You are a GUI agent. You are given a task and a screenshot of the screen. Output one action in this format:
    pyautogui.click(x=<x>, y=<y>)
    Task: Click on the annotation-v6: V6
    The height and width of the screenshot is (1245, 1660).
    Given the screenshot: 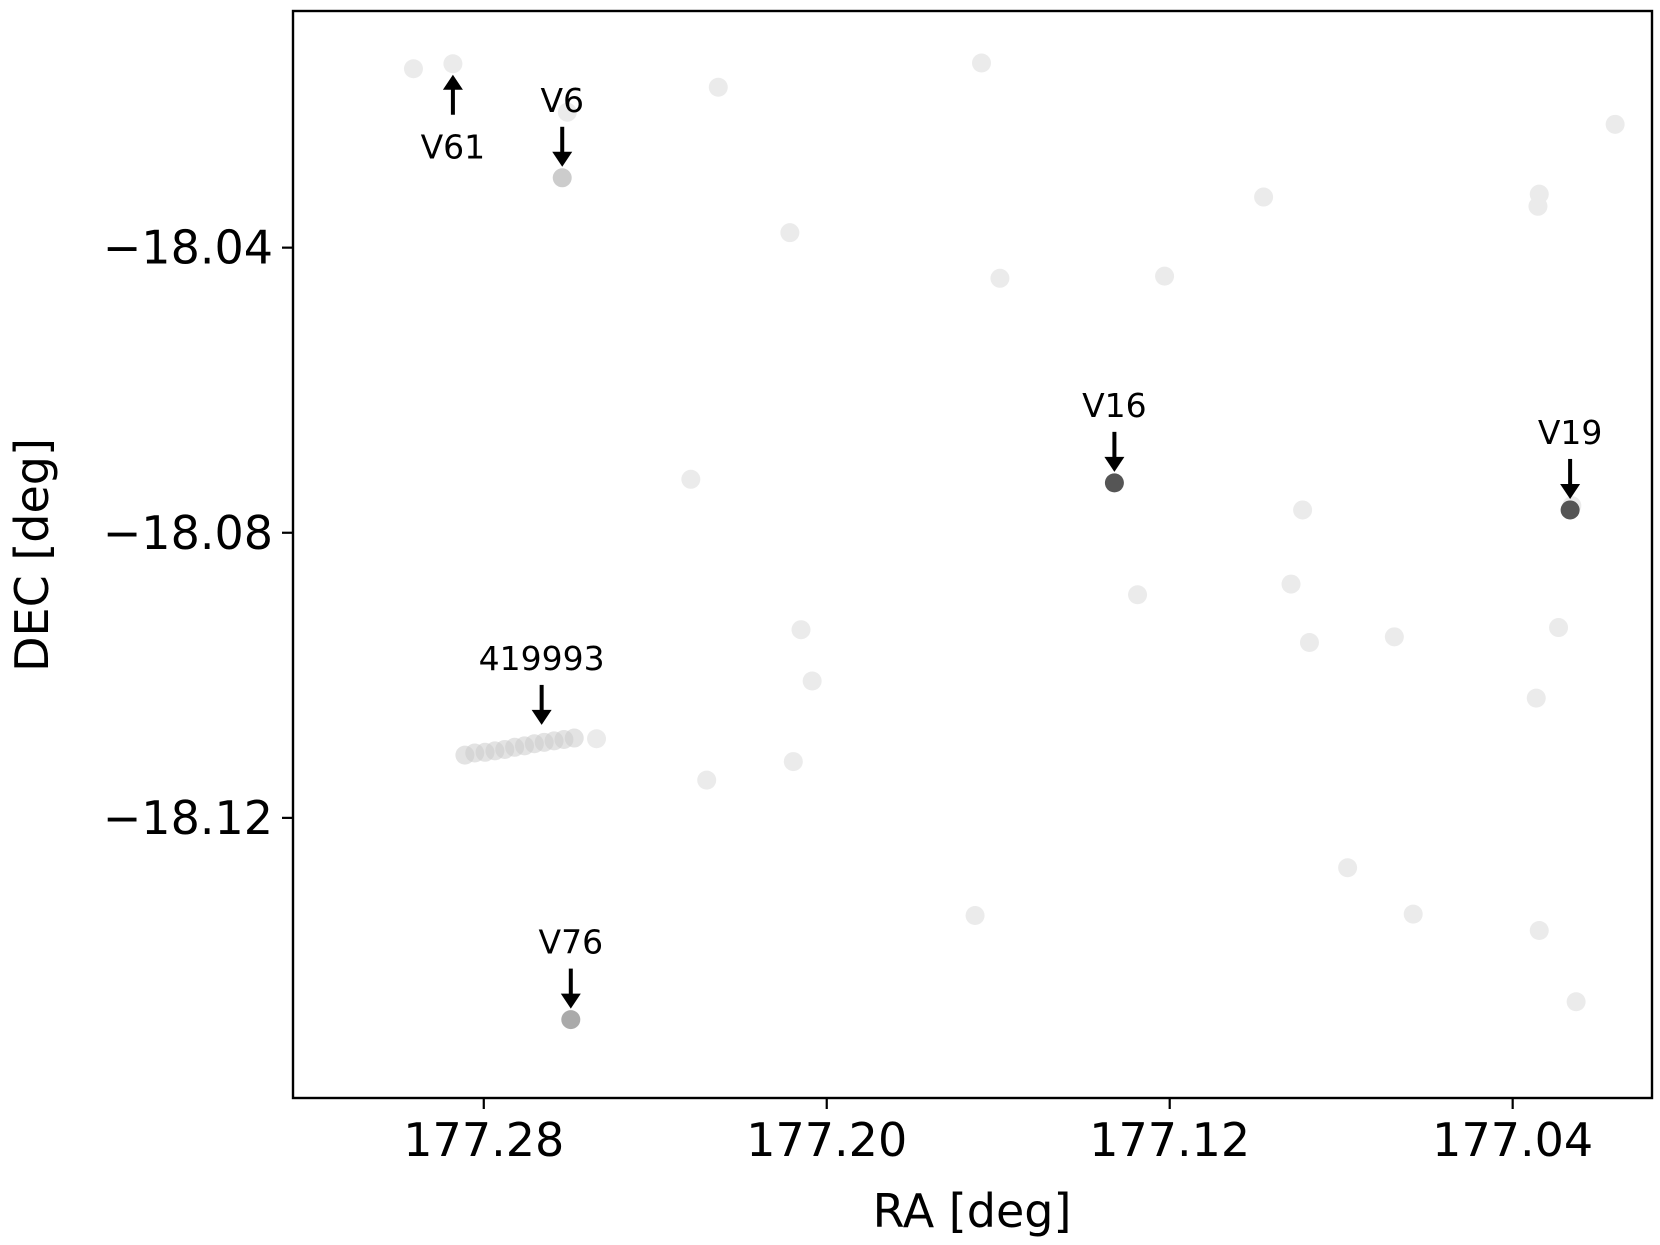 What is the action you would take?
    pyautogui.click(x=562, y=124)
    